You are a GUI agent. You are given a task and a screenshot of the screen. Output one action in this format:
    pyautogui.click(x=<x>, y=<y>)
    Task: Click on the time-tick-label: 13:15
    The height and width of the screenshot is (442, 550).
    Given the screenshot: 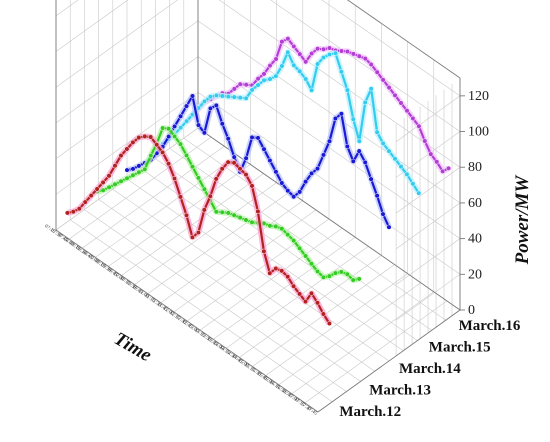 What is the action you would take?
    pyautogui.click(x=199, y=333)
    